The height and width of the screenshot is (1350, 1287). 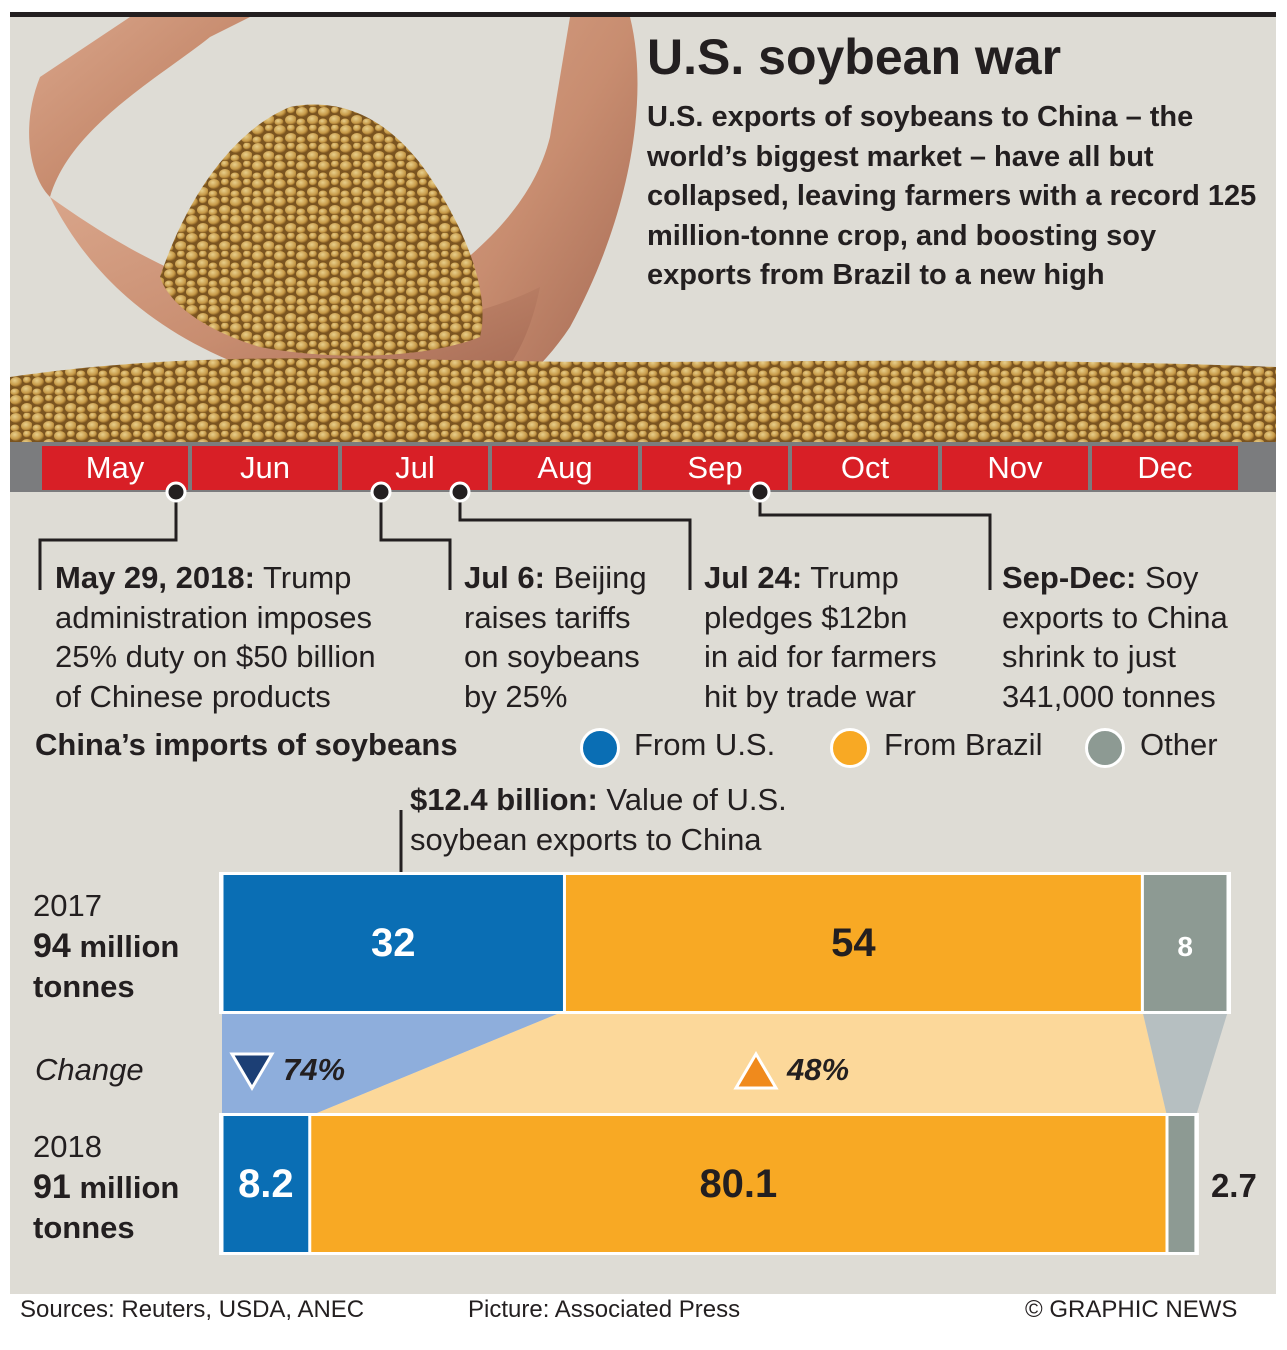 What do you see at coordinates (1185, 1063) in the screenshot?
I see `change-band-other` at bounding box center [1185, 1063].